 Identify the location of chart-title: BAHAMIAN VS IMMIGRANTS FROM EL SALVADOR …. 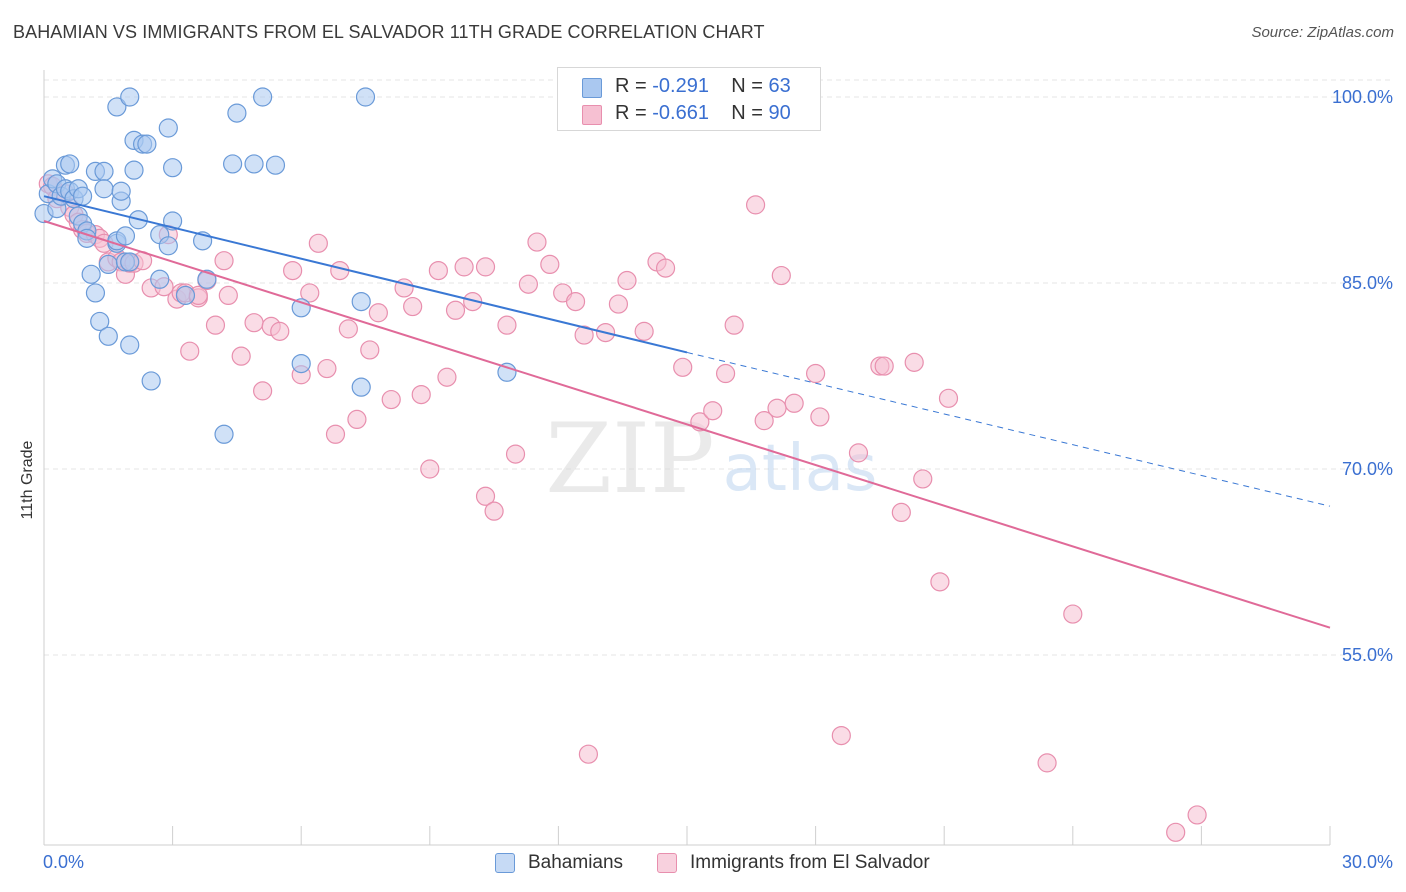
(389, 32).